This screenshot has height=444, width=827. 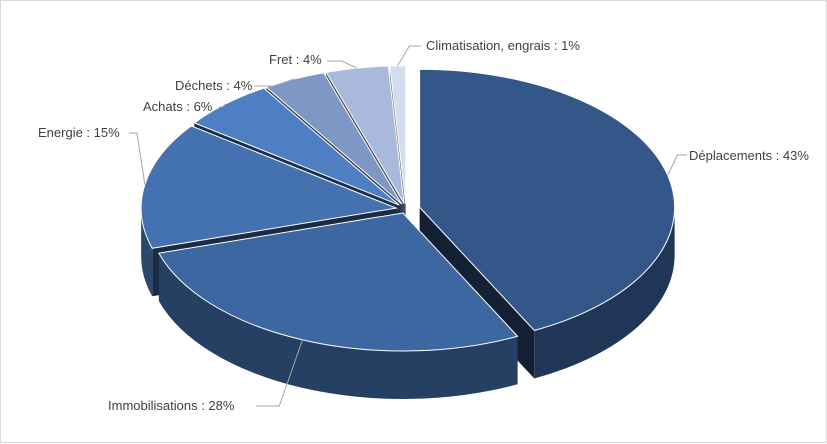 I want to click on leader-line-immobilisations, so click(x=279, y=373).